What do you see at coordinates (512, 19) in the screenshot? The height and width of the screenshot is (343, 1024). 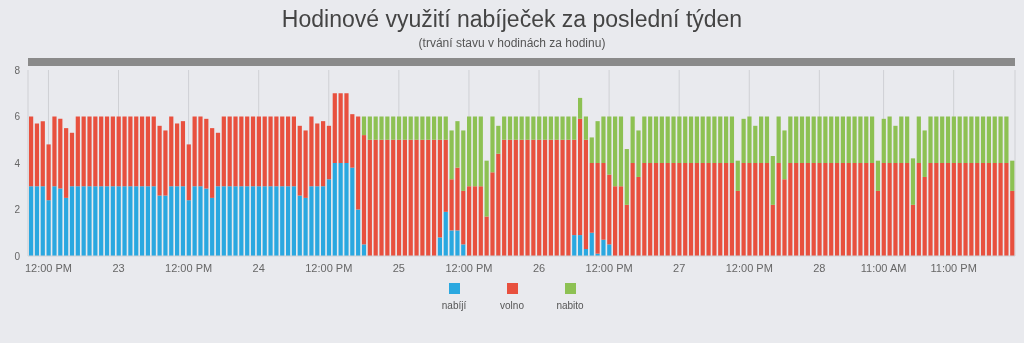 I see `chart-title: Hodinové využití nabíječek za poslední týden` at bounding box center [512, 19].